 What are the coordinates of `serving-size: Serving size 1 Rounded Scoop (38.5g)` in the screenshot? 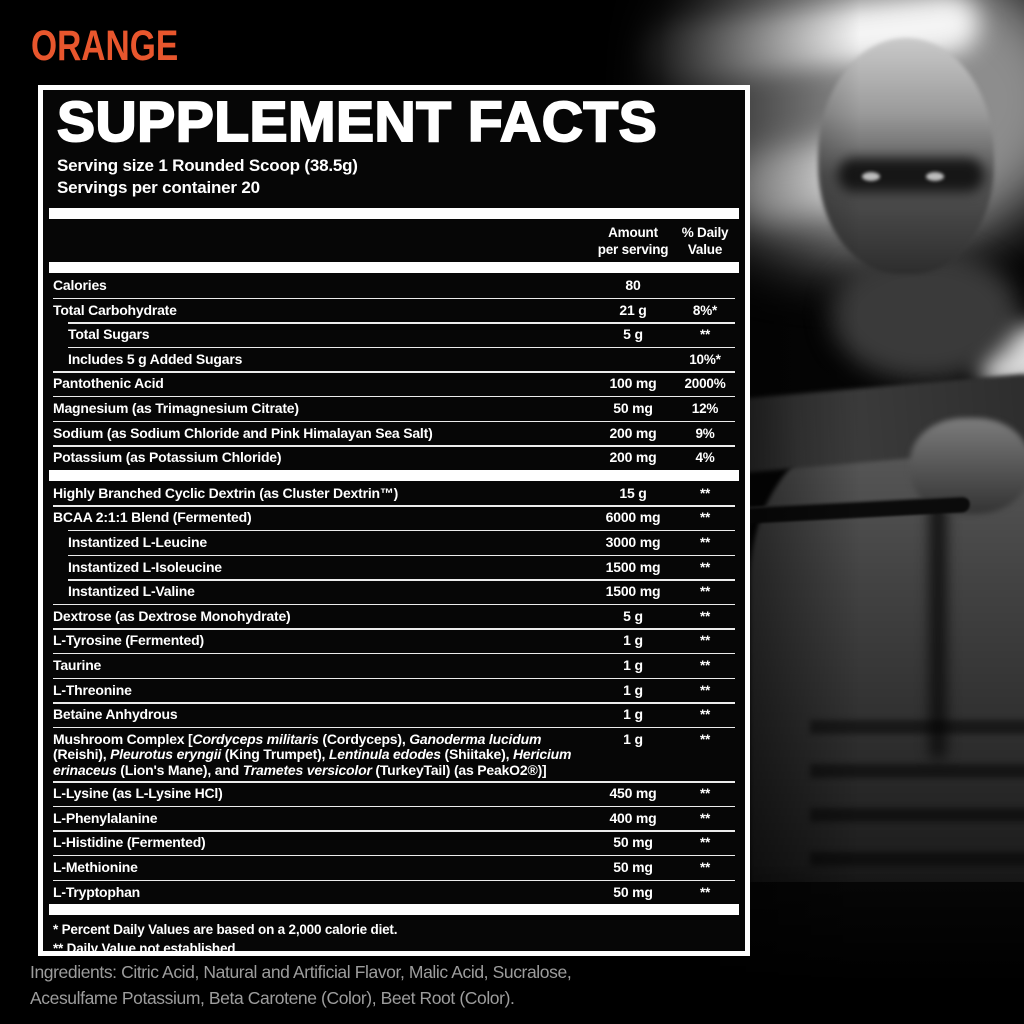 It's located at (207, 165).